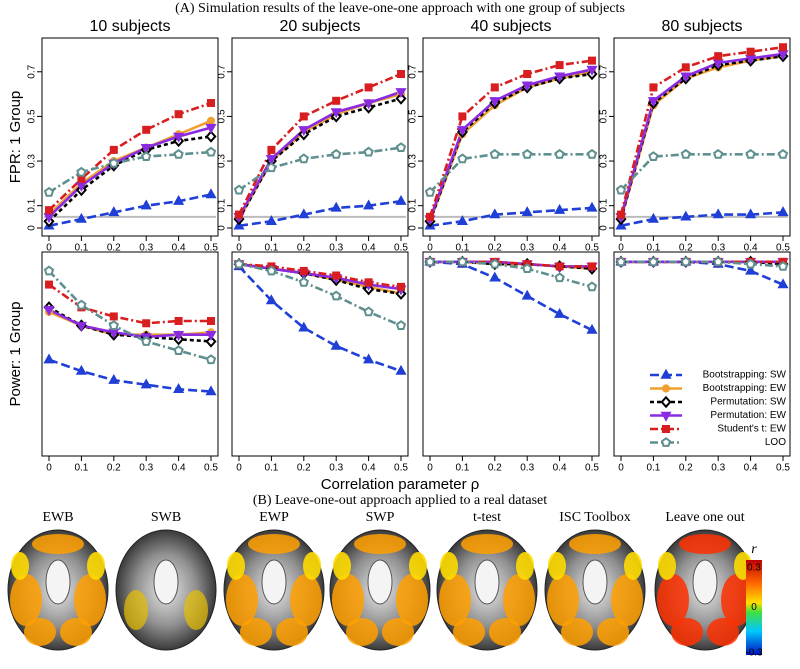  Describe the element at coordinates (754, 549) in the screenshot. I see `colorbar-label: r` at that location.